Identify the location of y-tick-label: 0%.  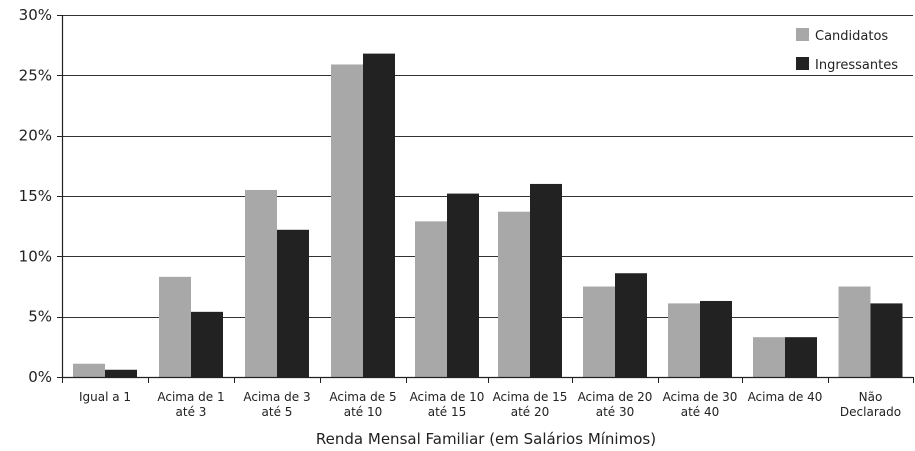
(40, 377).